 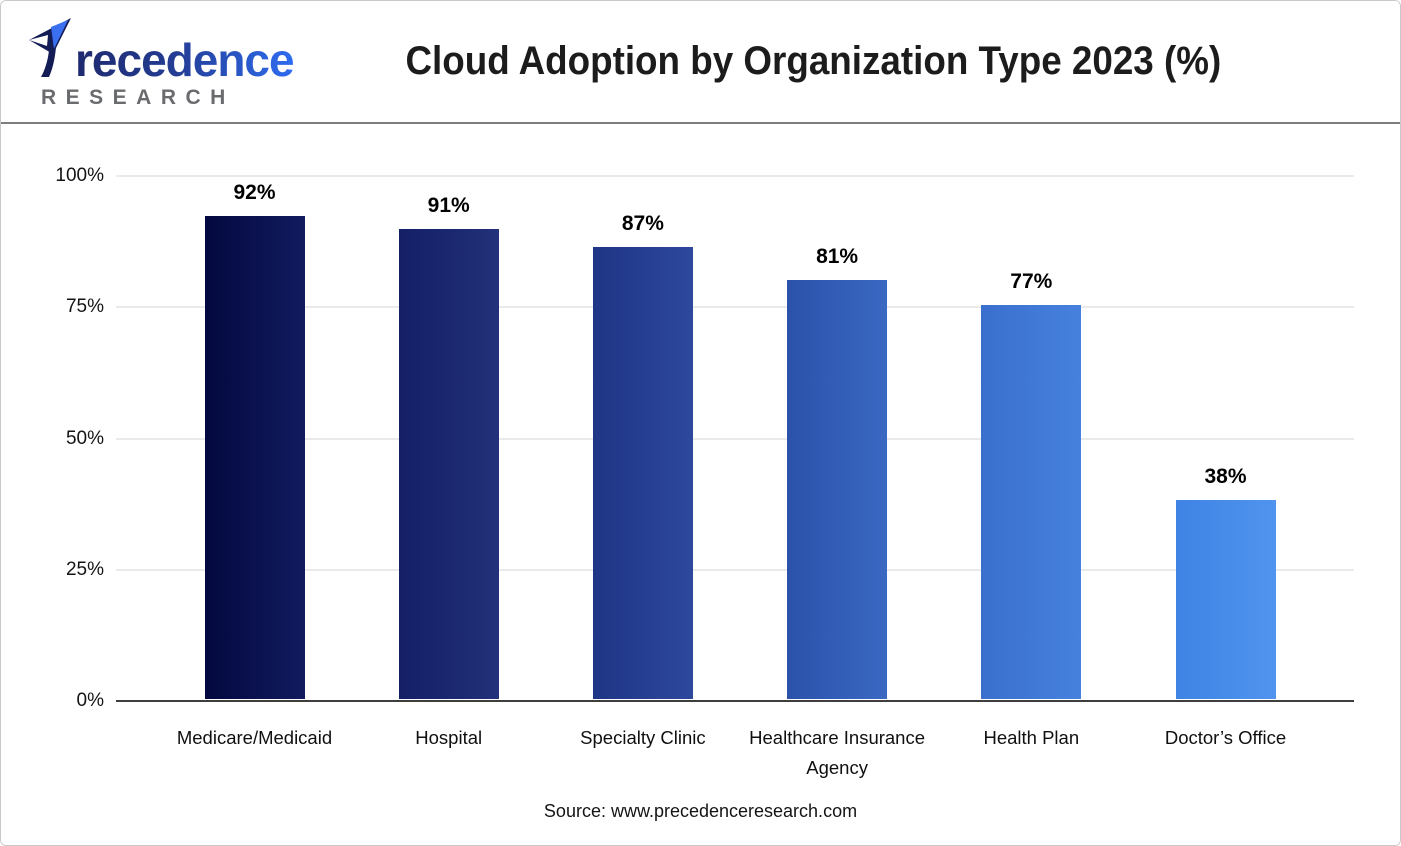 What do you see at coordinates (84, 307) in the screenshot?
I see `y-tick-label: 75%` at bounding box center [84, 307].